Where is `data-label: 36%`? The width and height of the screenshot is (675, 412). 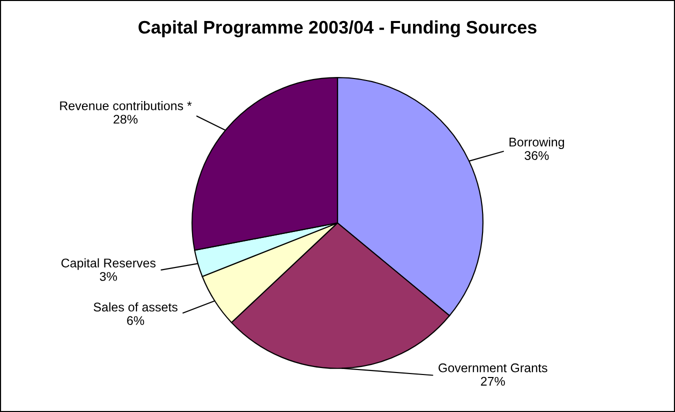
data-label: 36% is located at coordinates (536, 155).